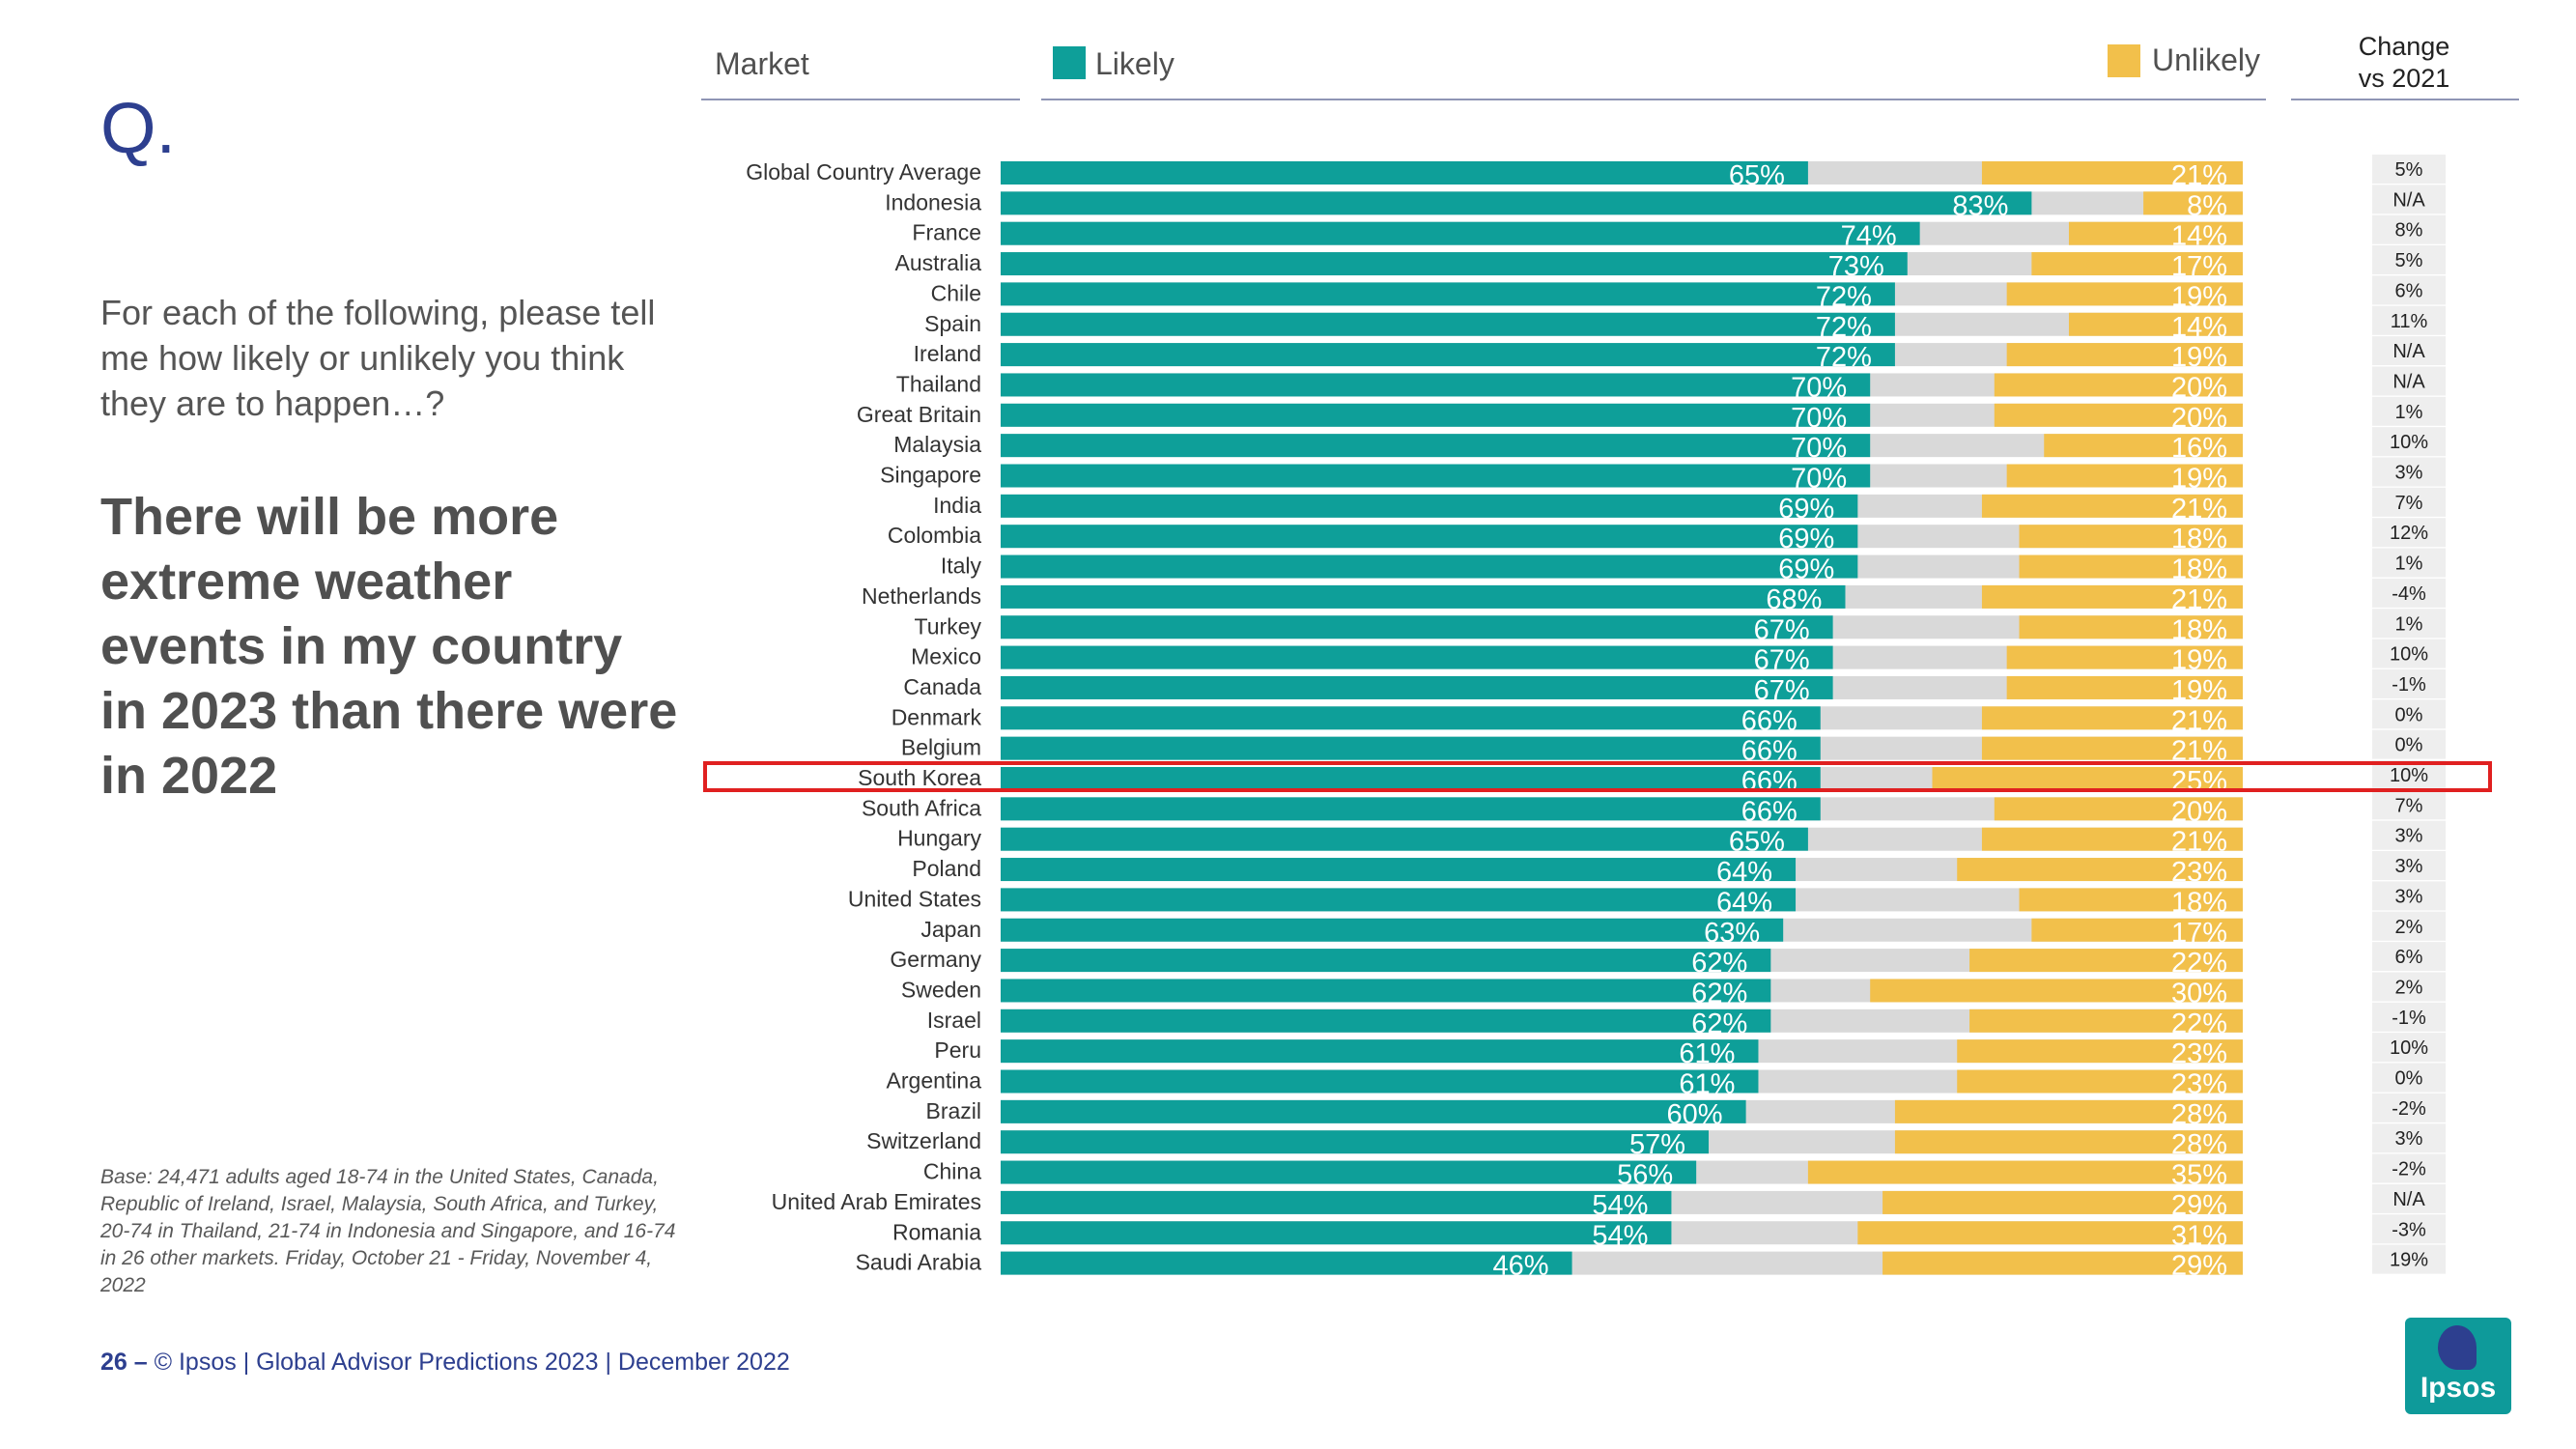  What do you see at coordinates (1436, 476) in the screenshot?
I see `bar-likely-singapore` at bounding box center [1436, 476].